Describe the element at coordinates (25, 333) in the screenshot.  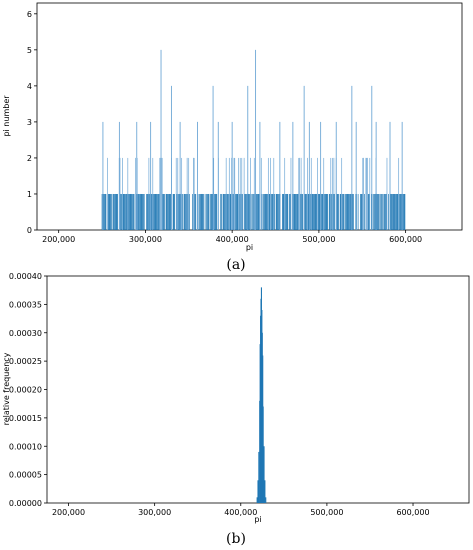
I see `ytick-label: 0.00030` at that location.